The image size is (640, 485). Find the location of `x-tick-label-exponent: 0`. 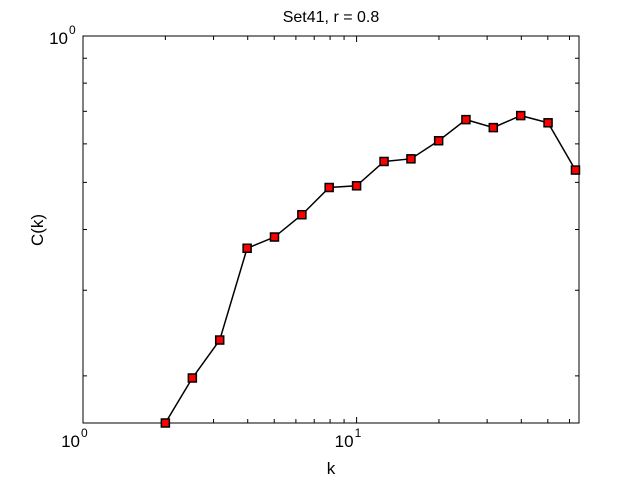

x-tick-label-exponent: 0 is located at coordinates (84, 433).